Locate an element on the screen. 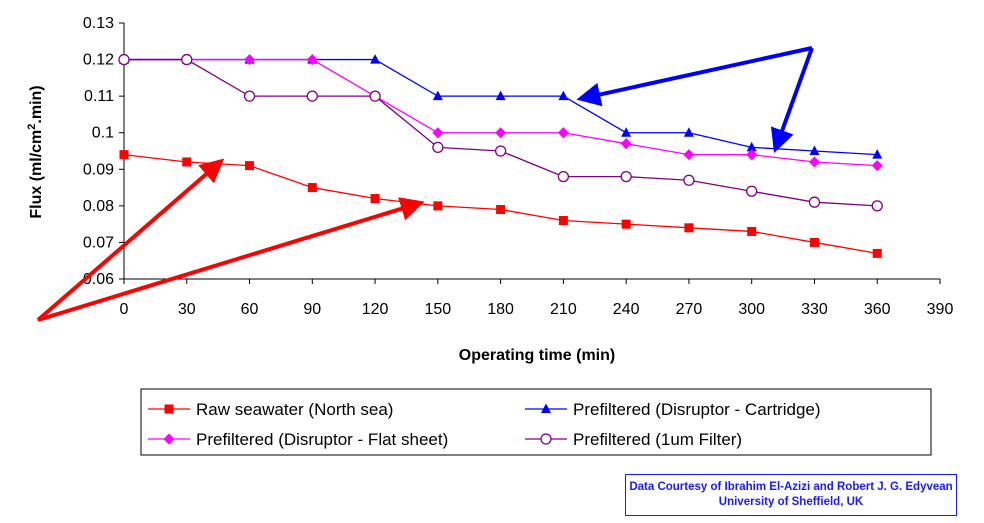  x-tick-label: 0 is located at coordinates (124, 309).